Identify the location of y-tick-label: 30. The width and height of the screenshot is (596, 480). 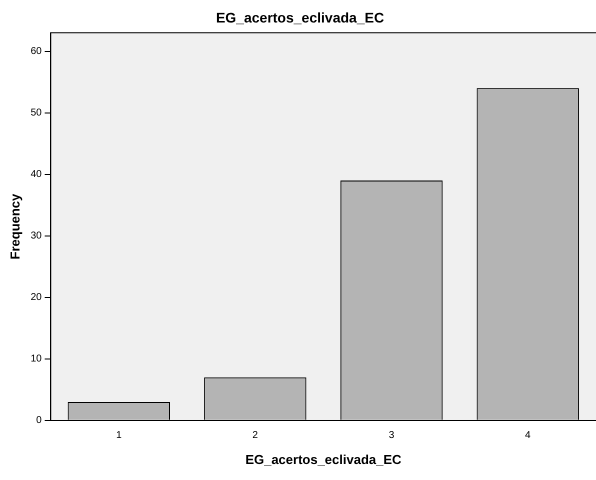
(36, 236).